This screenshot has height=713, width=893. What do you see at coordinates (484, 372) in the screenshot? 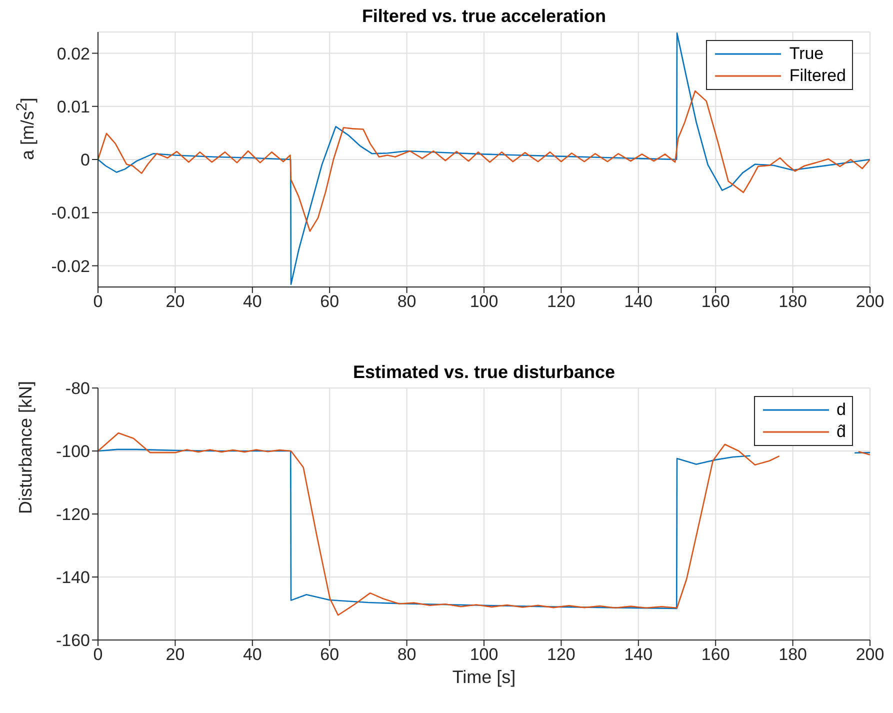
I see `chart-title: Estimated vs. true disturbance` at bounding box center [484, 372].